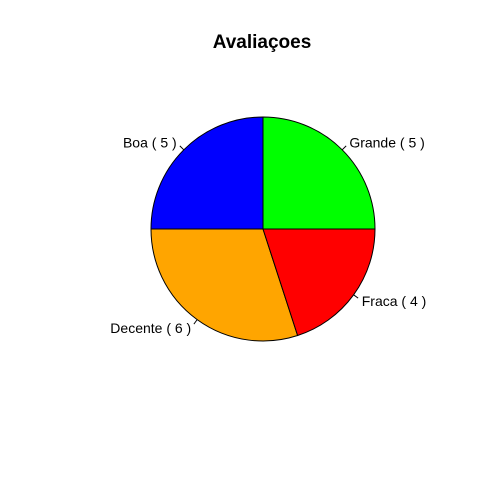 This screenshot has width=489, height=479. I want to click on slice-label-2: Decente ( 6 ), so click(150, 328).